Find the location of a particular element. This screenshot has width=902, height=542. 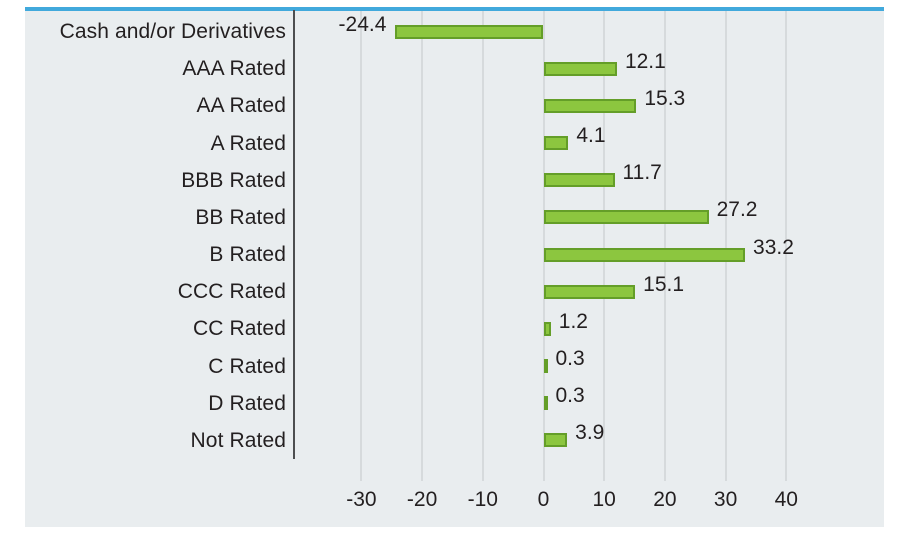

category-label: BBB Rated is located at coordinates (233, 180).